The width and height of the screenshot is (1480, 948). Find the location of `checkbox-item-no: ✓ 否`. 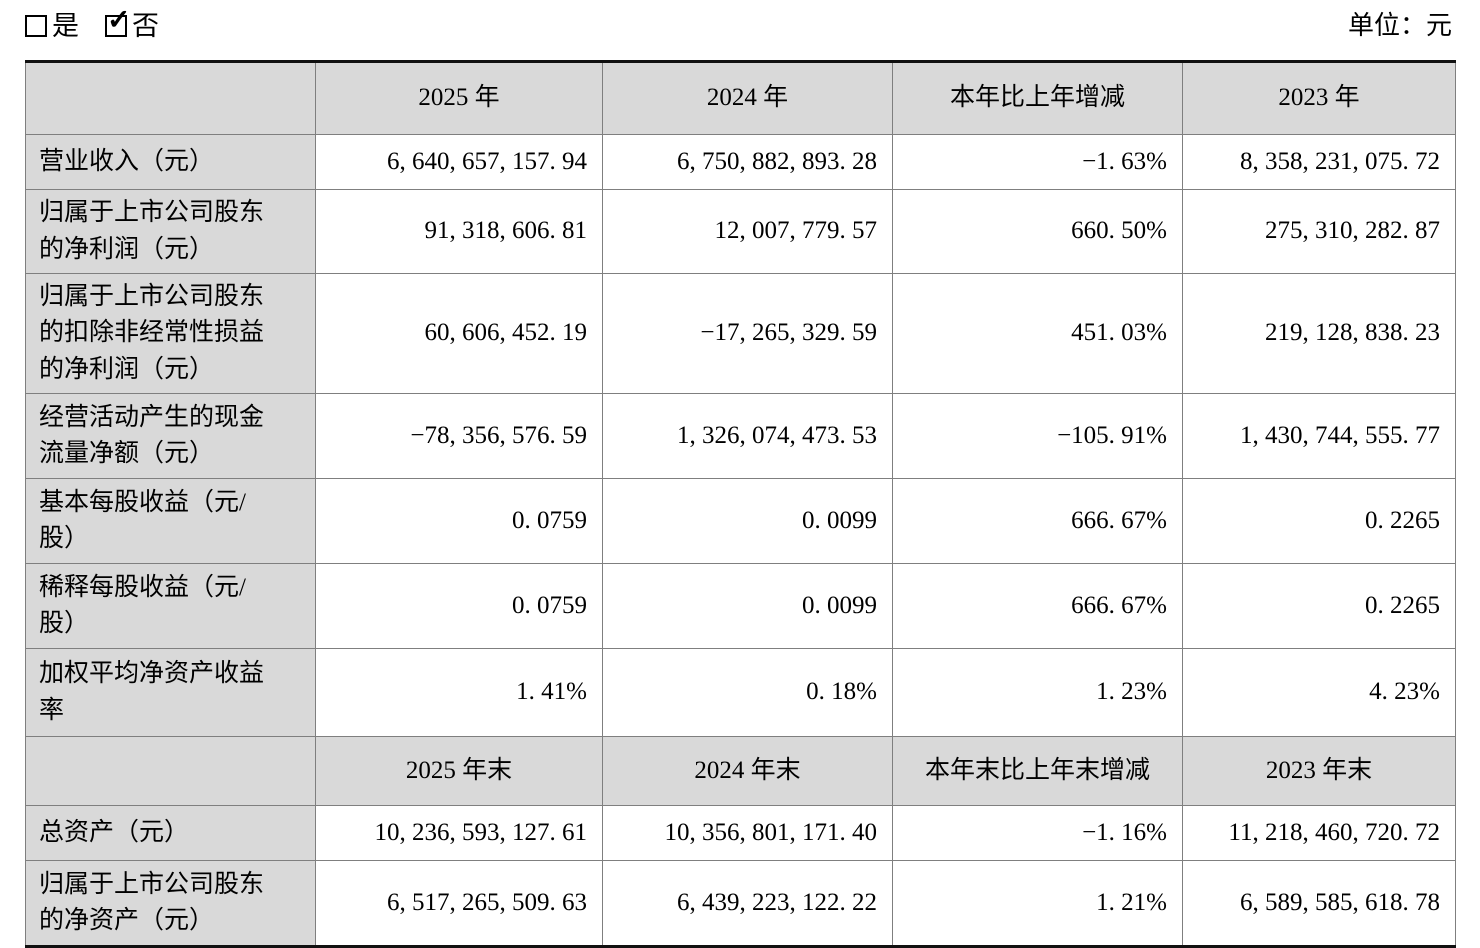

checkbox-item-no: ✓ 否 is located at coordinates (132, 25).